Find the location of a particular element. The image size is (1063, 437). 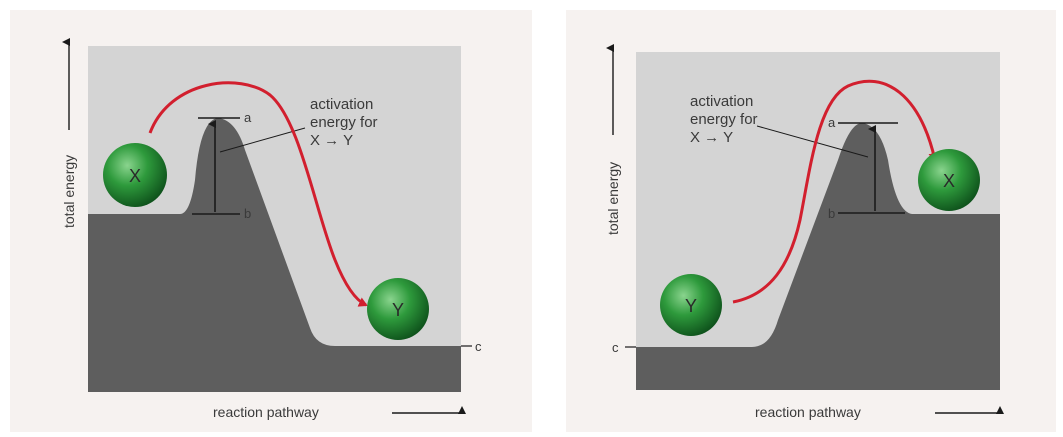

left-annotation-line-1: activation is located at coordinates (341, 104).